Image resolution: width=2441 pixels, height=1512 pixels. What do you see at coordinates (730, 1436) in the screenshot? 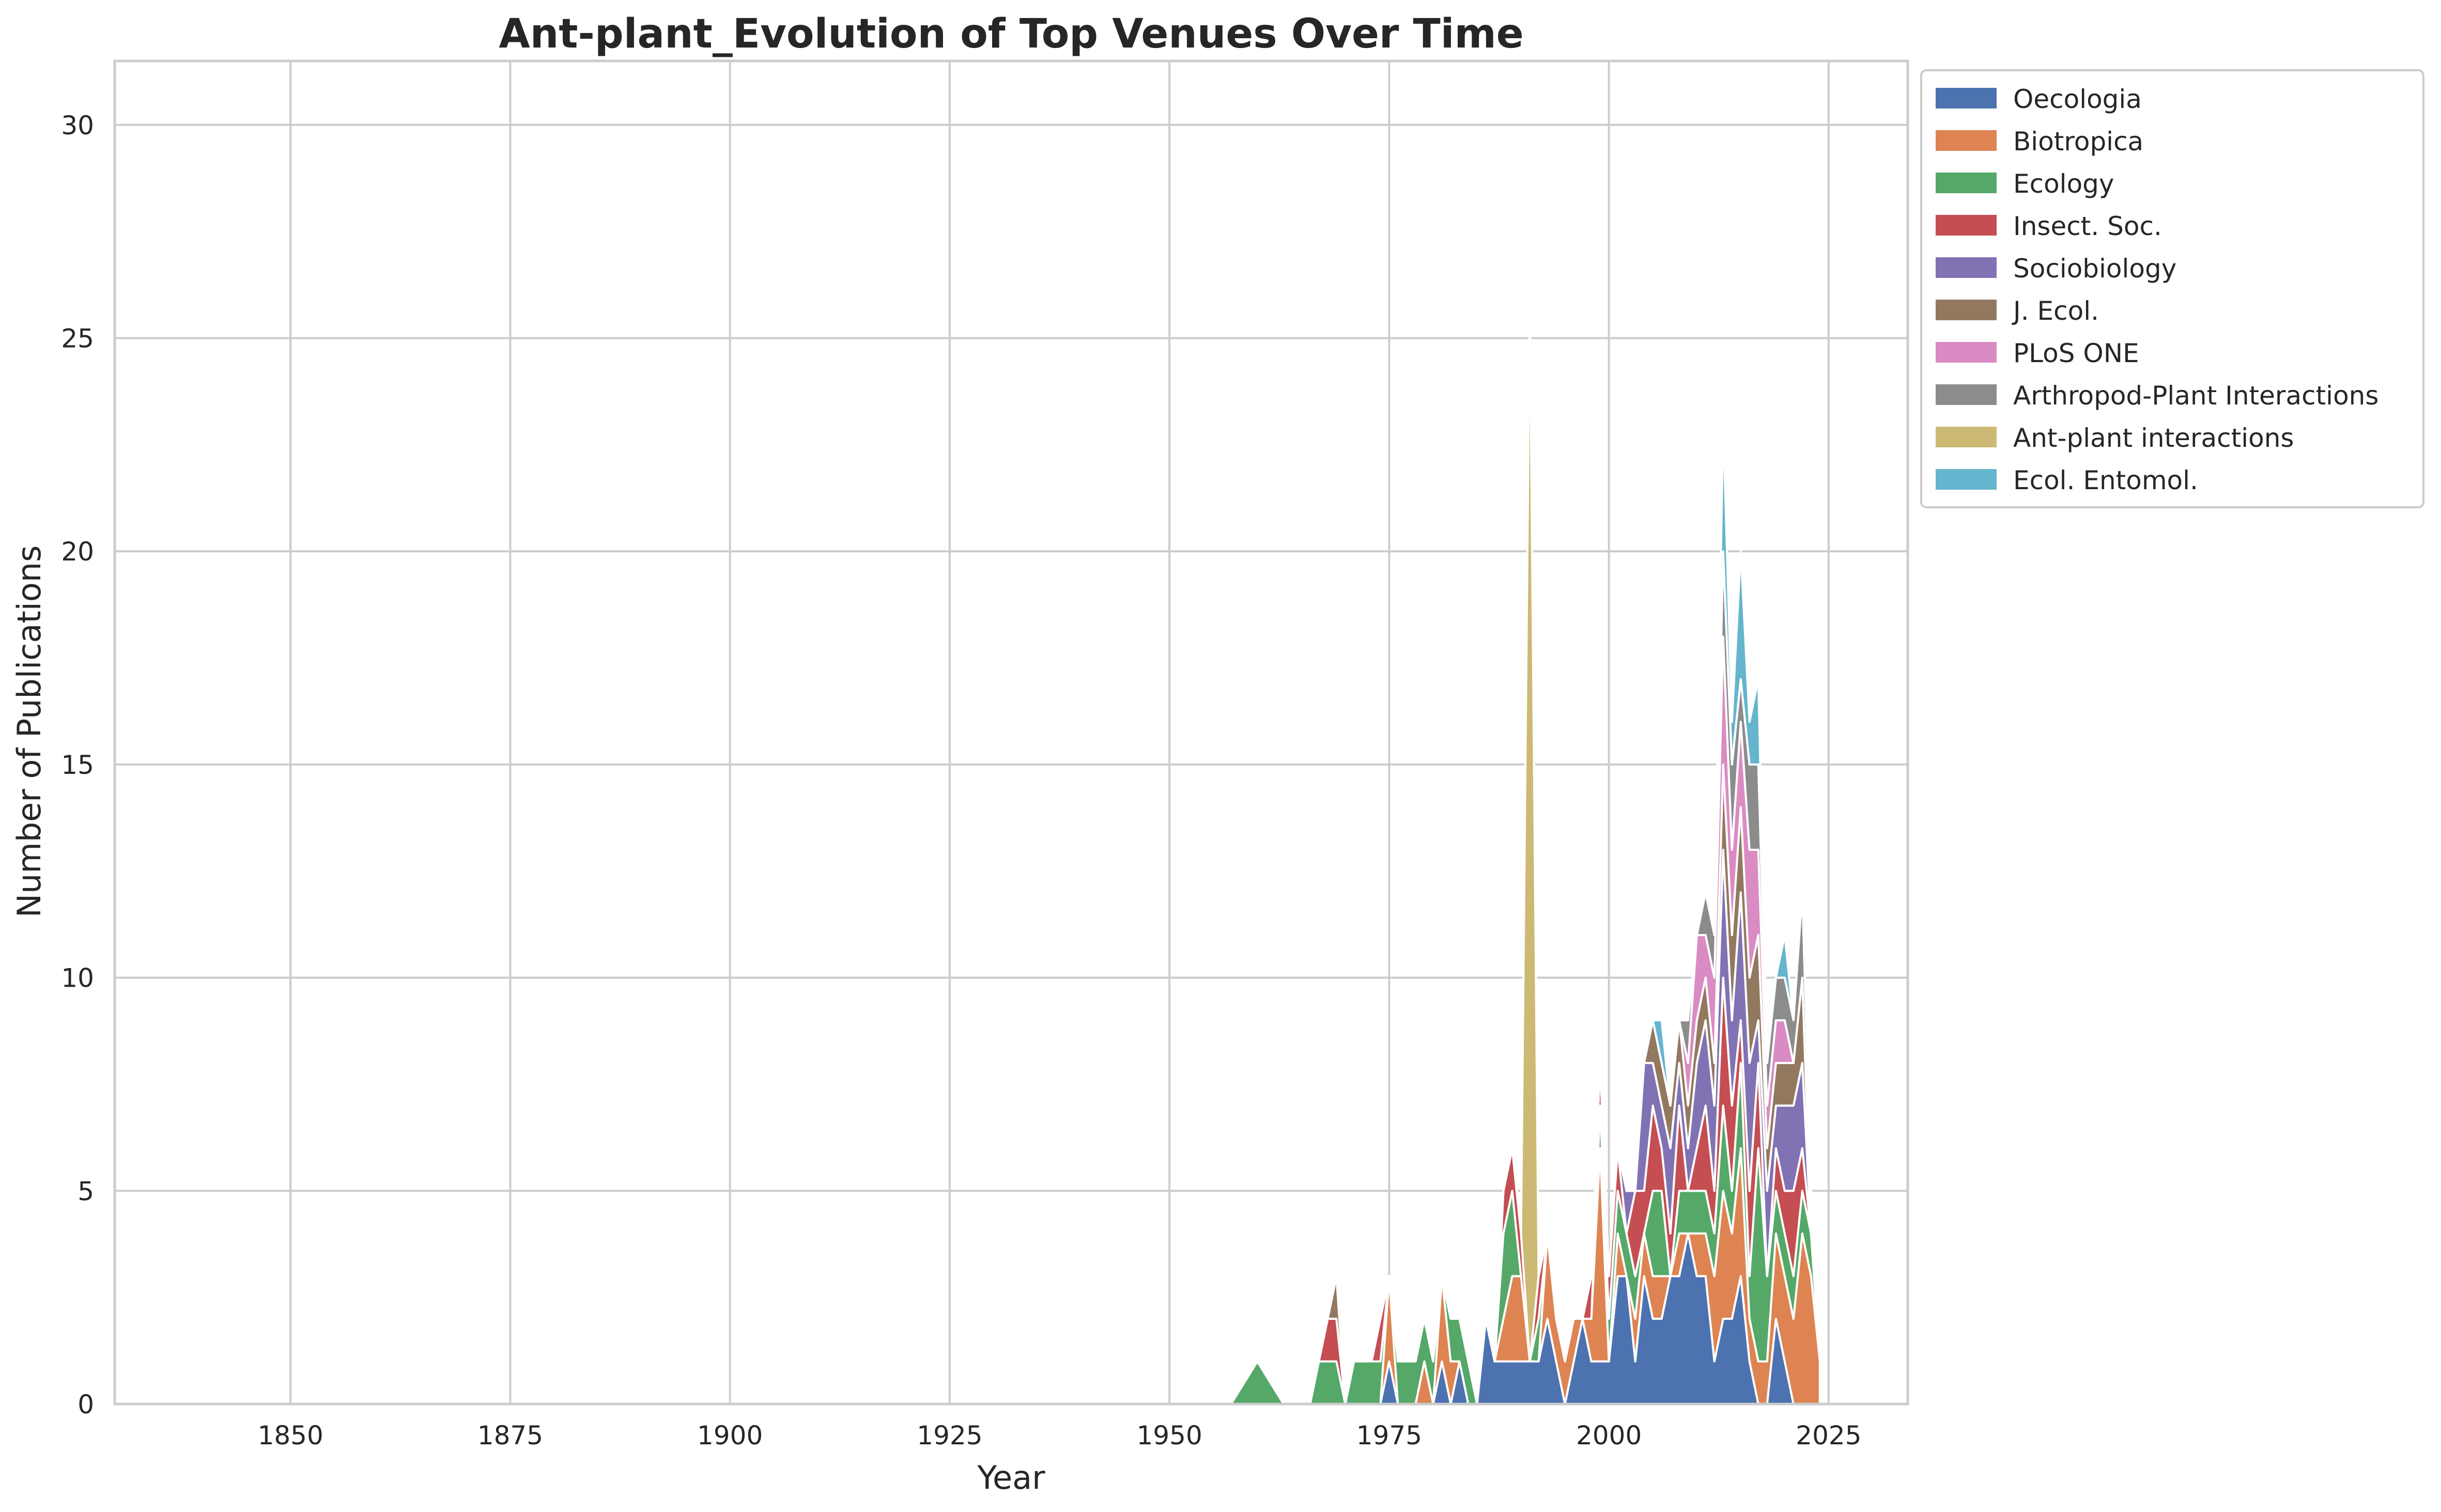
I see `x-tick-label: 1900` at bounding box center [730, 1436].